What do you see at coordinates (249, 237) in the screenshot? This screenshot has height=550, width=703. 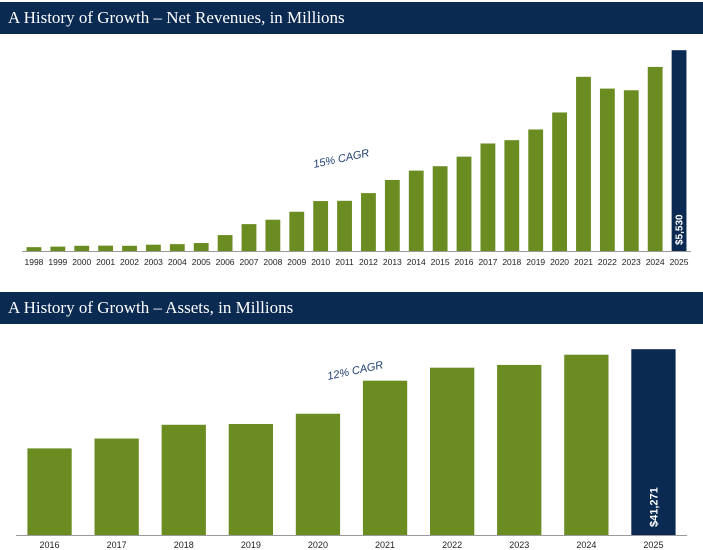 I see `revenues-bar-2007` at bounding box center [249, 237].